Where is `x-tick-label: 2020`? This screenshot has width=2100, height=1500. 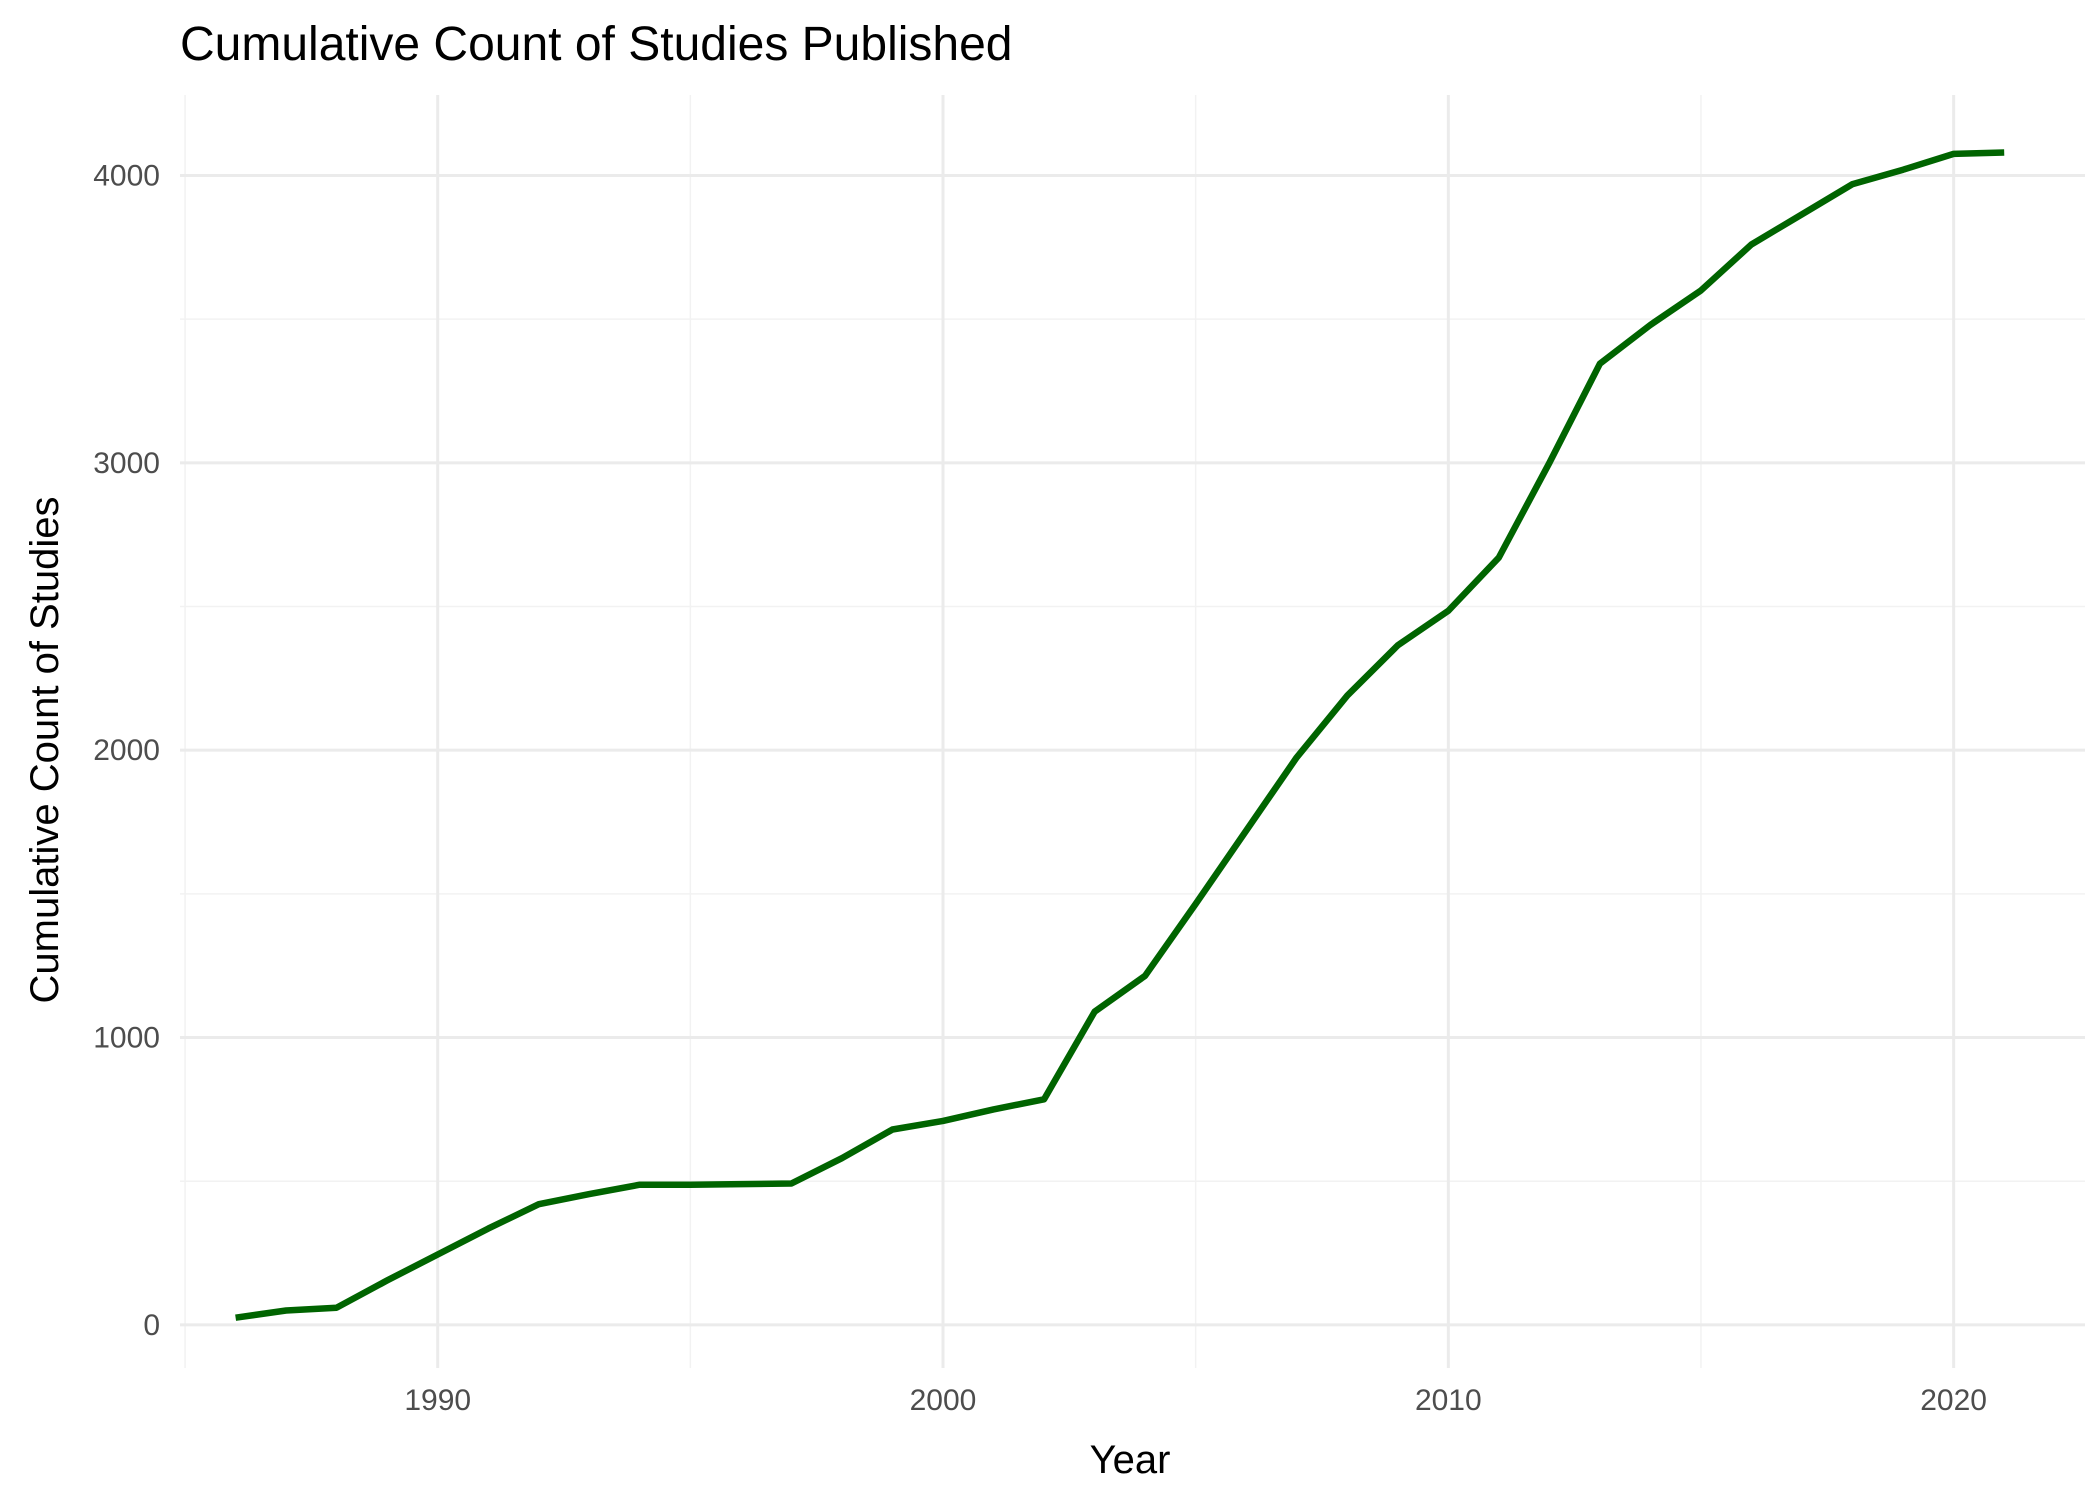 x-tick-label: 2020 is located at coordinates (1953, 1400).